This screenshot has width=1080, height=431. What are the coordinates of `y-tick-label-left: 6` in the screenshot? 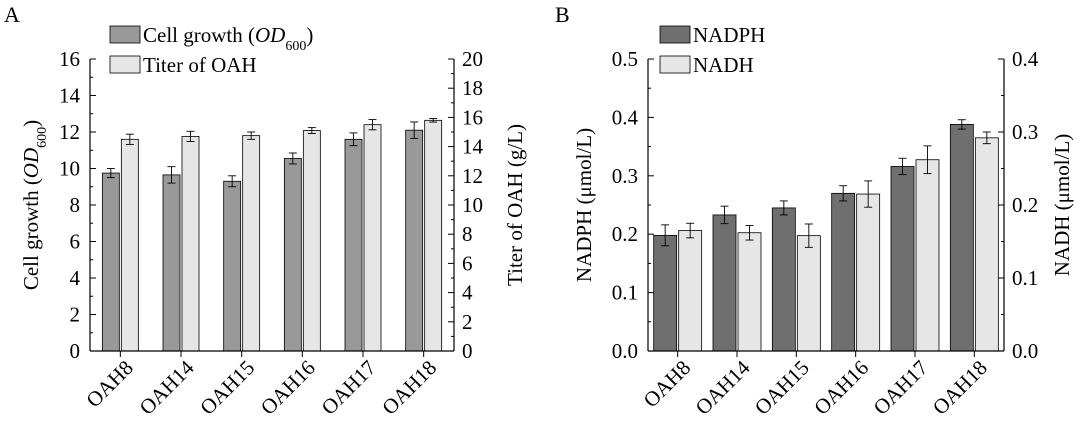 It's located at (75, 242).